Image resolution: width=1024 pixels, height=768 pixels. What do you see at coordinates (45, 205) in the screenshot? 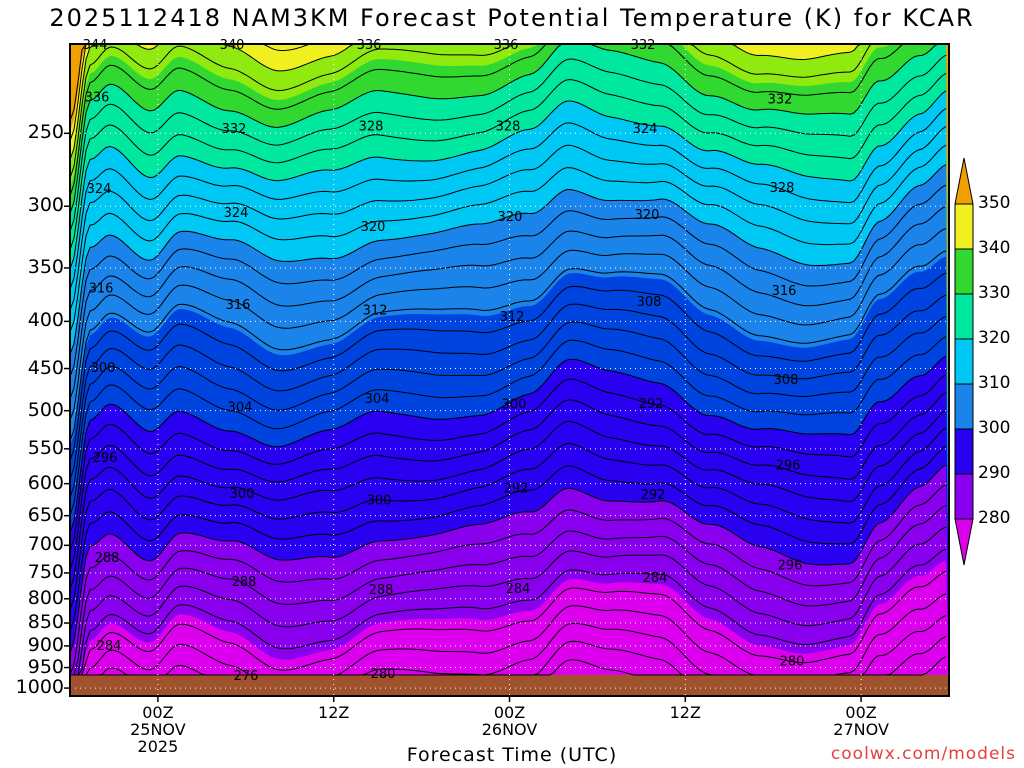
I see `y-tick-label: 300` at bounding box center [45, 205].